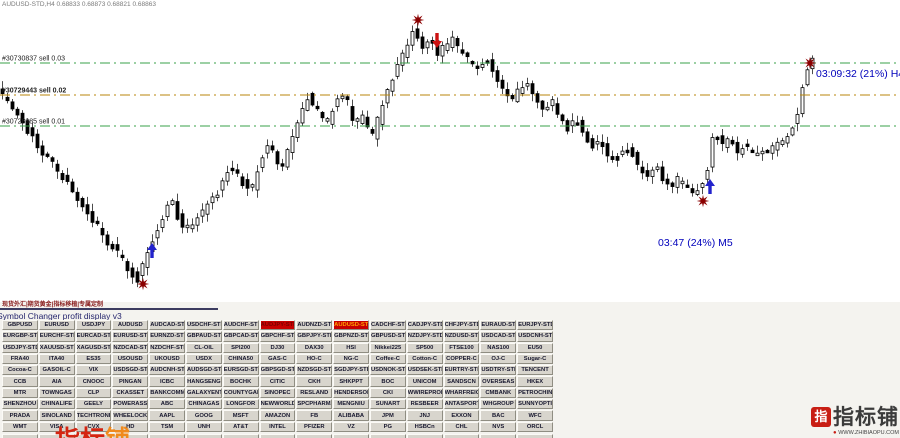 This screenshot has height=438, width=900. What do you see at coordinates (203, 393) in the screenshot?
I see `symbol-button-GALAXYENT: GALAXYENT` at bounding box center [203, 393].